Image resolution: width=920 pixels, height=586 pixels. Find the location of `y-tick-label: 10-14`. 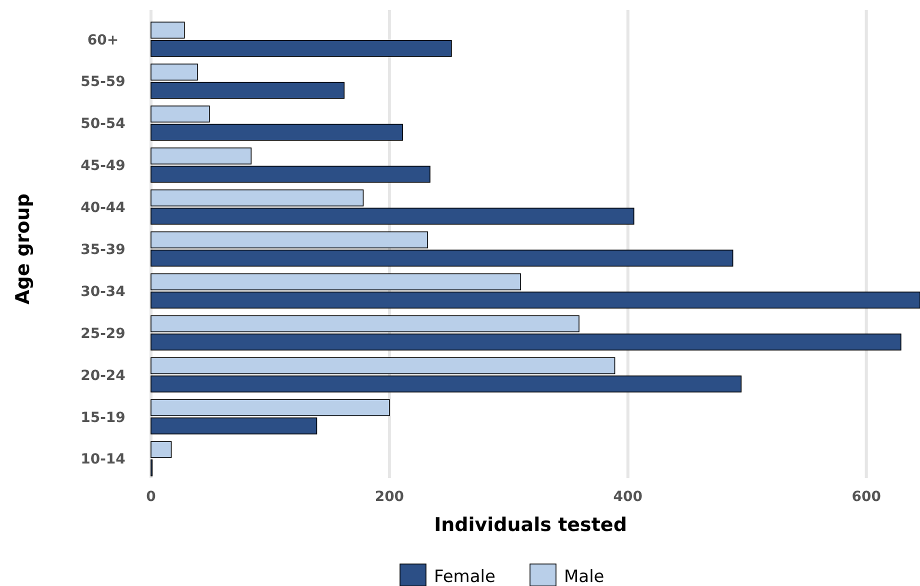

y-tick-label: 10-14 is located at coordinates (103, 460).